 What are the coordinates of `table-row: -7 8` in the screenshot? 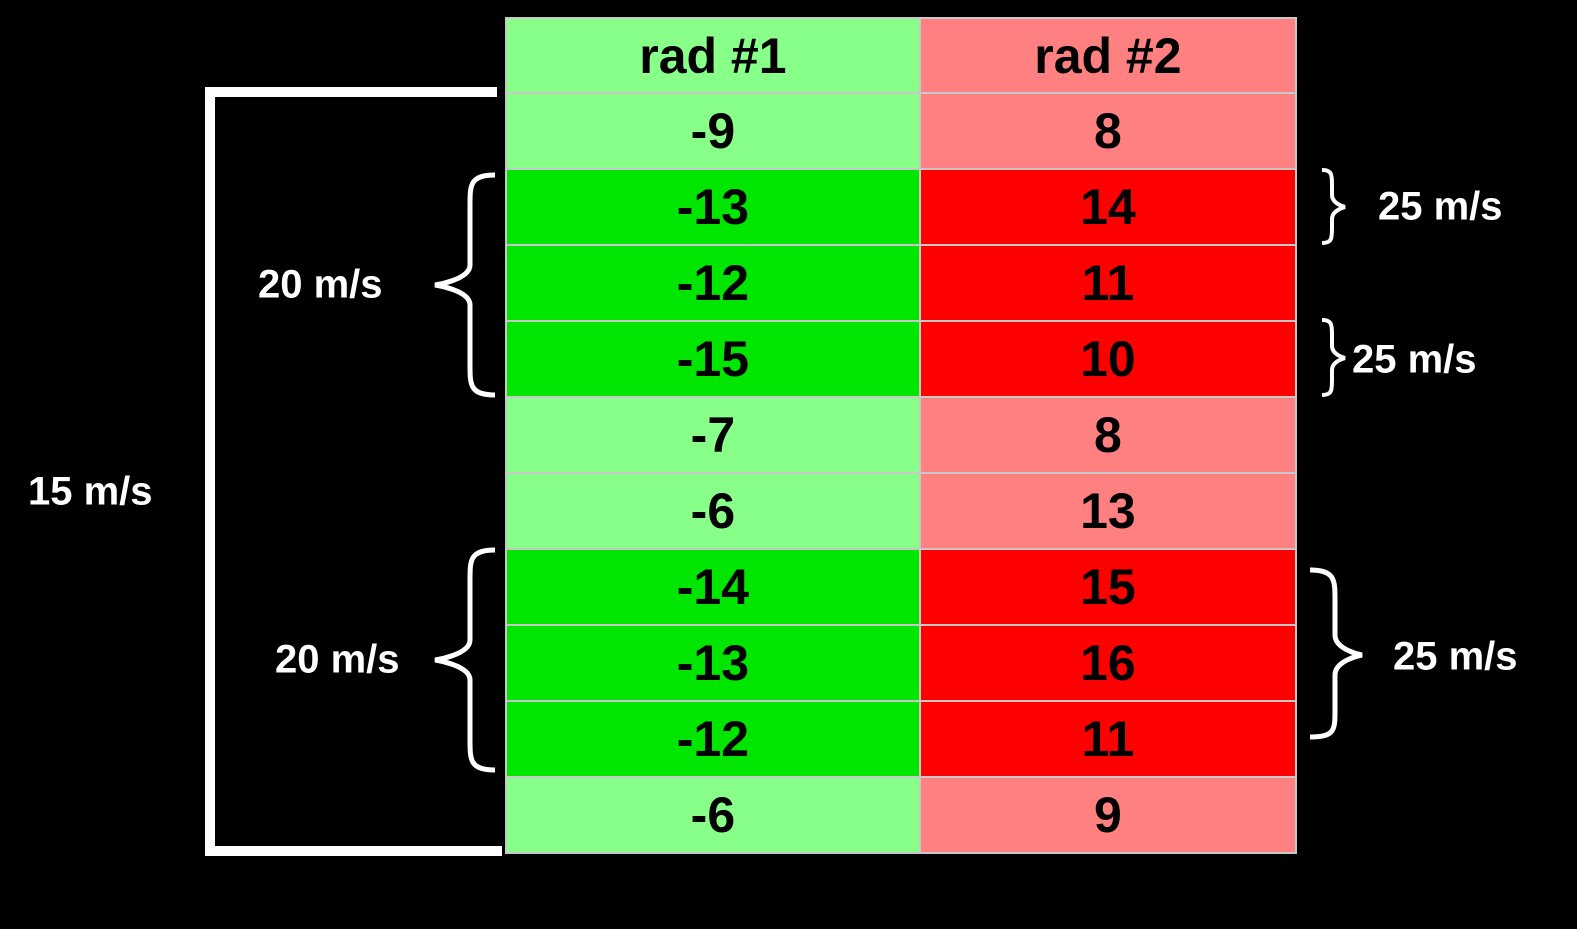 It's located at (901, 435).